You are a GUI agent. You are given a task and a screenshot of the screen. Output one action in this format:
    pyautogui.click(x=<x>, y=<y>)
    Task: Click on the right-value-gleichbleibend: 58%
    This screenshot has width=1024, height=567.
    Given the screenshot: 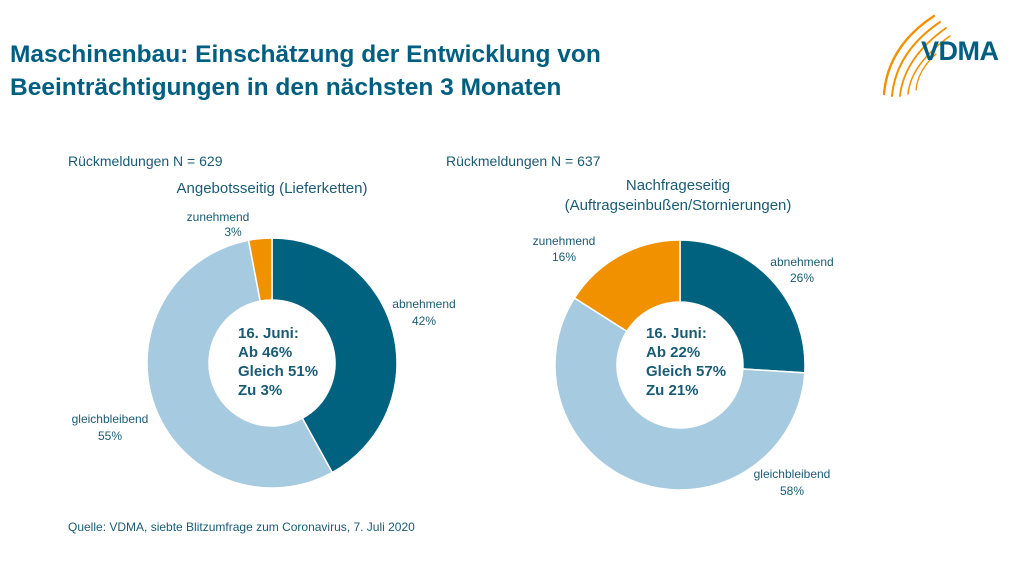 What is the action you would take?
    pyautogui.click(x=792, y=491)
    